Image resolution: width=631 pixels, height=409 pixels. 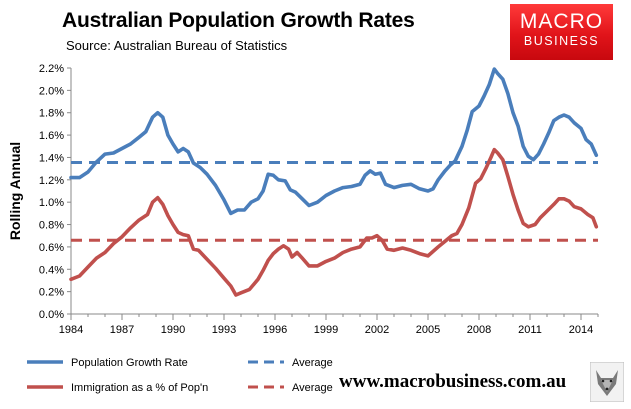 What do you see at coordinates (275, 330) in the screenshot?
I see `x-tick-label: 1996` at bounding box center [275, 330].